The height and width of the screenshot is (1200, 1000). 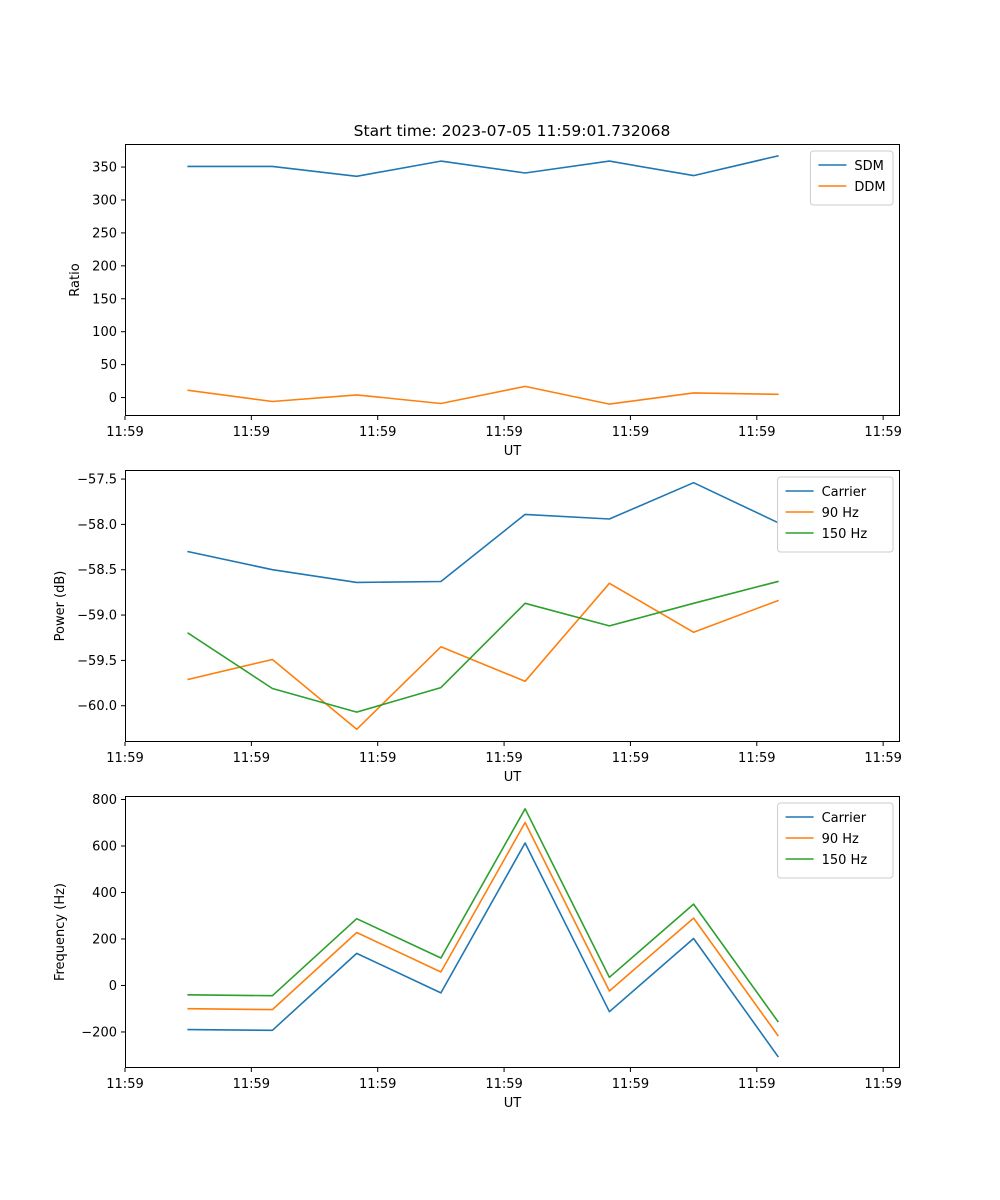 I want to click on y-tick-label: −59.0, so click(x=97, y=616).